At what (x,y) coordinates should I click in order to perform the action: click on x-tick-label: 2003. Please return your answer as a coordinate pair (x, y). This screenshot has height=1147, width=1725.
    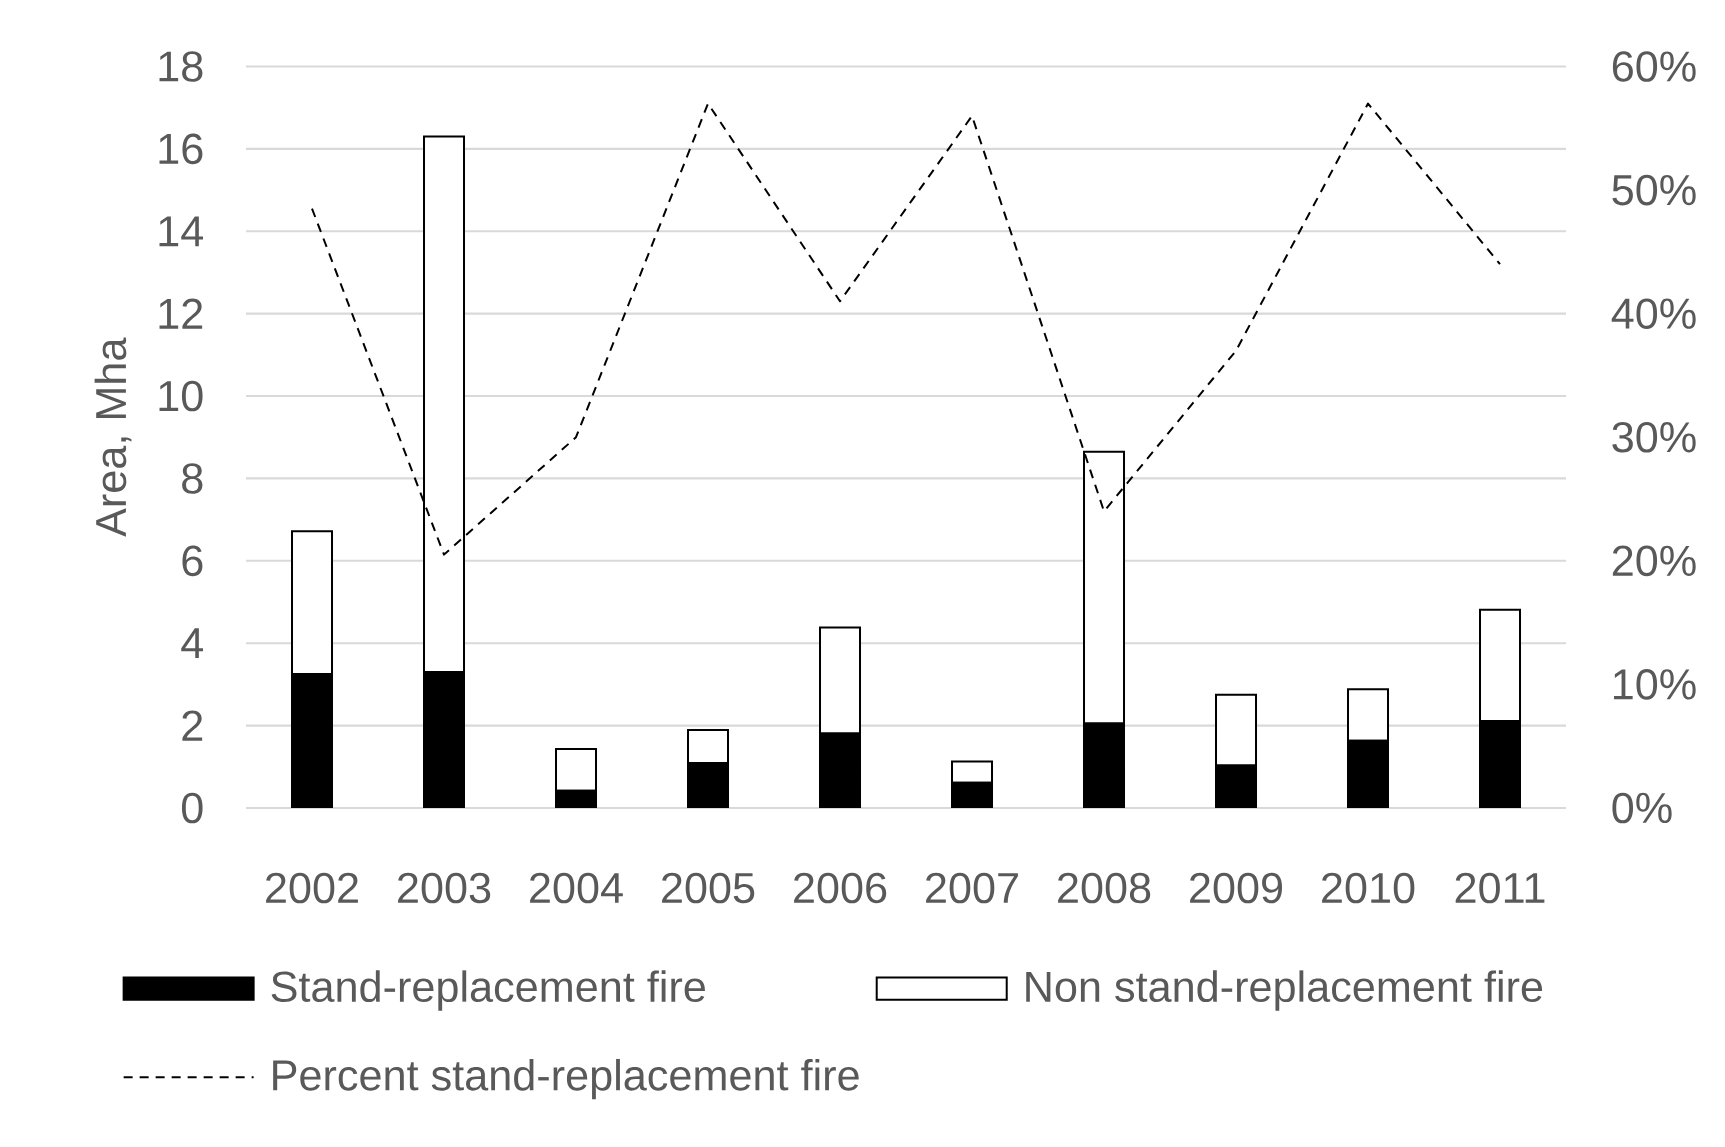
    Looking at the image, I should click on (444, 888).